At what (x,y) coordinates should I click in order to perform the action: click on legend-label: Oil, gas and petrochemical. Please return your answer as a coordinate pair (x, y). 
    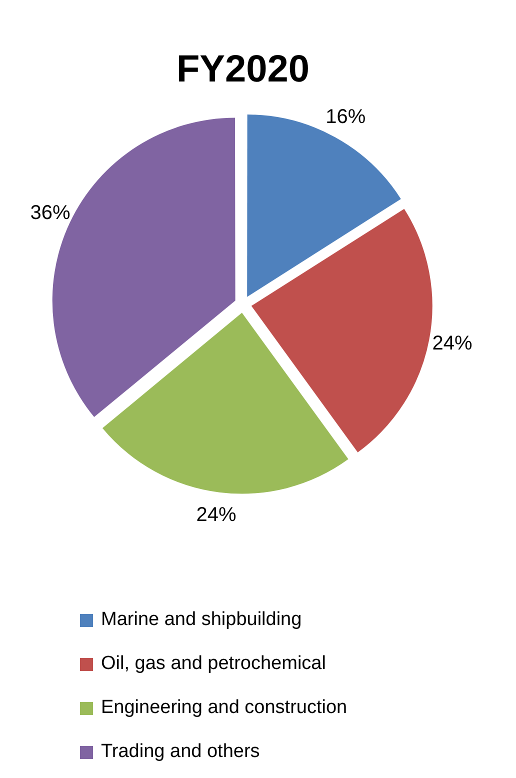
    Looking at the image, I should click on (213, 664).